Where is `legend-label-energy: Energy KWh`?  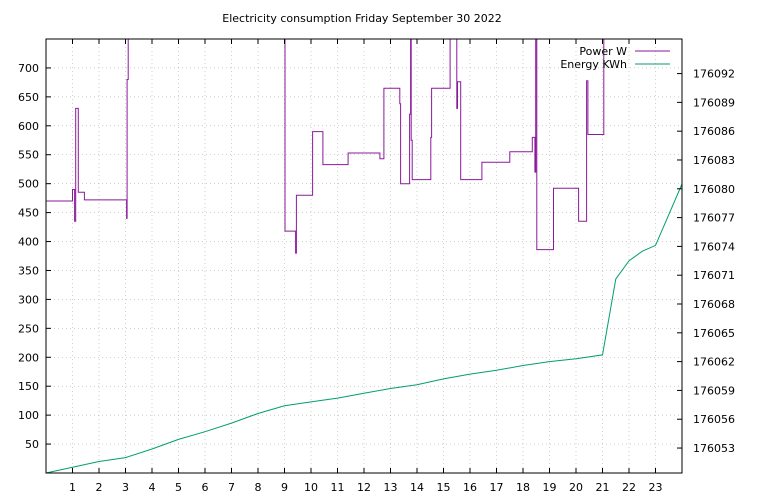 legend-label-energy: Energy KWh is located at coordinates (593, 64).